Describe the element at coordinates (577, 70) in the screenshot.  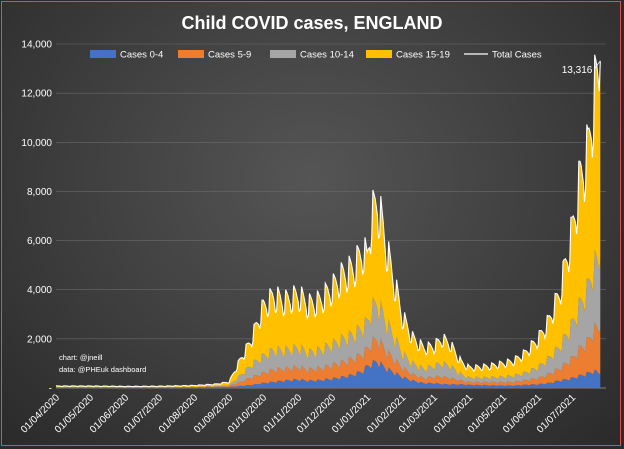
I see `peak-annotation: 13,316` at that location.